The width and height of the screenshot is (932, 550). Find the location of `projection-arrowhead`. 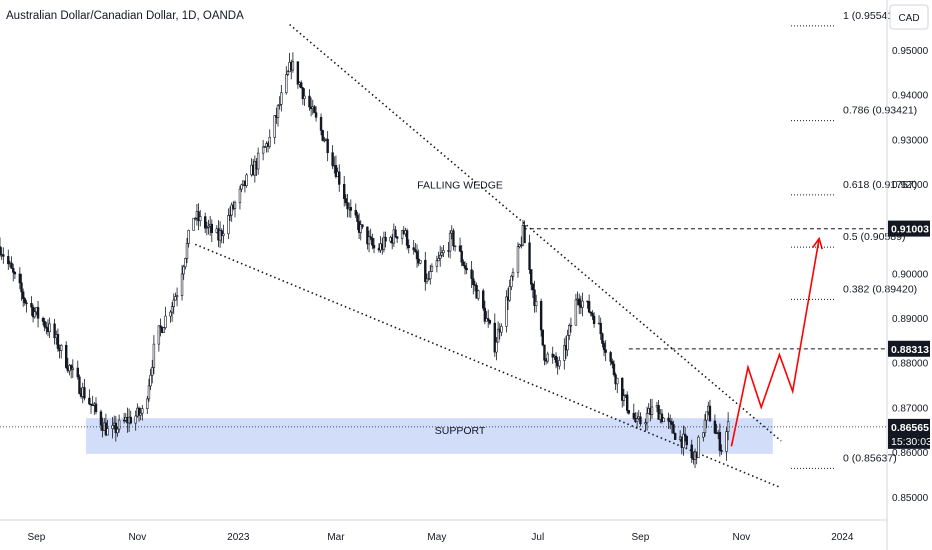

projection-arrowhead is located at coordinates (817, 243).